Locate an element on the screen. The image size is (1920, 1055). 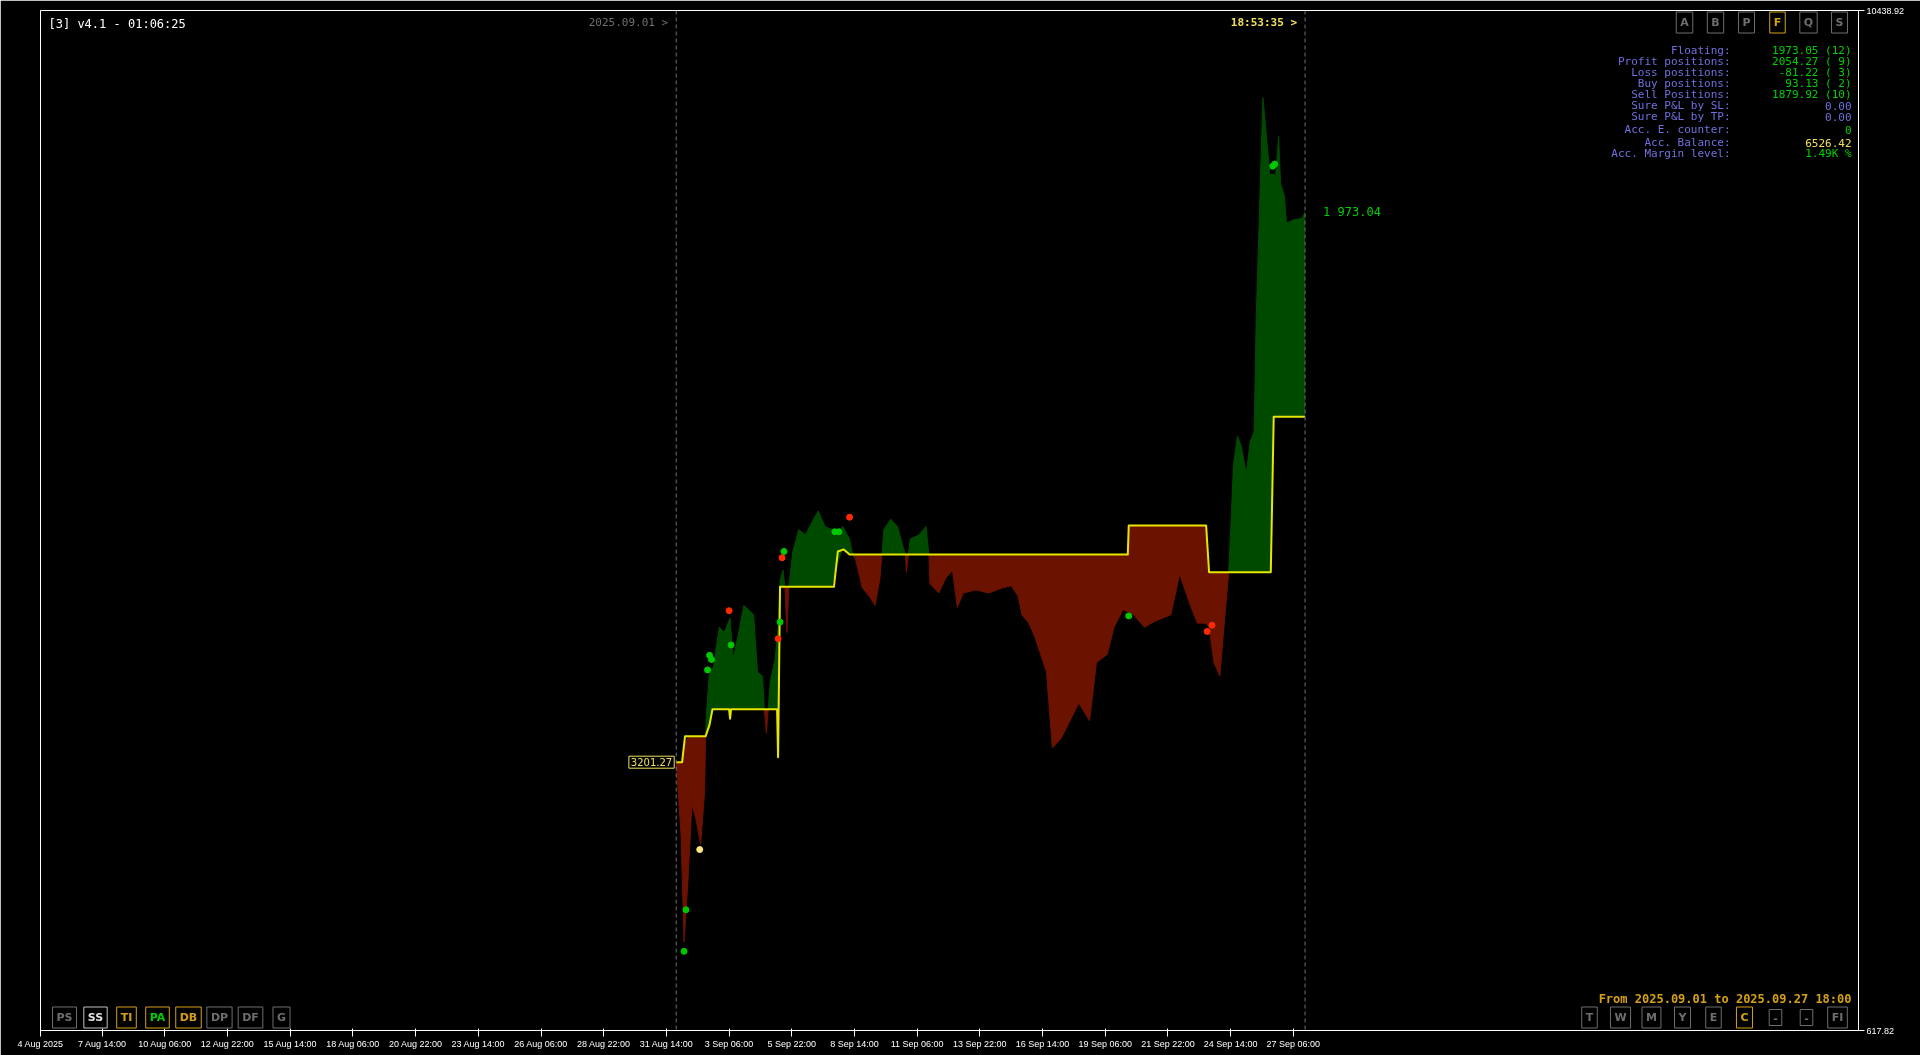
annotation: PA is located at coordinates (157, 1017).